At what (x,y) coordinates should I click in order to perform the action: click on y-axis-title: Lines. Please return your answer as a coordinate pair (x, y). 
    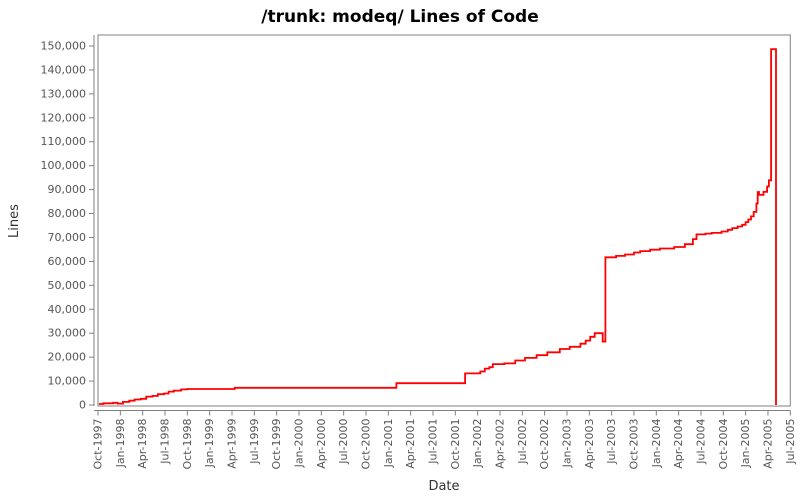
    Looking at the image, I should click on (14, 221).